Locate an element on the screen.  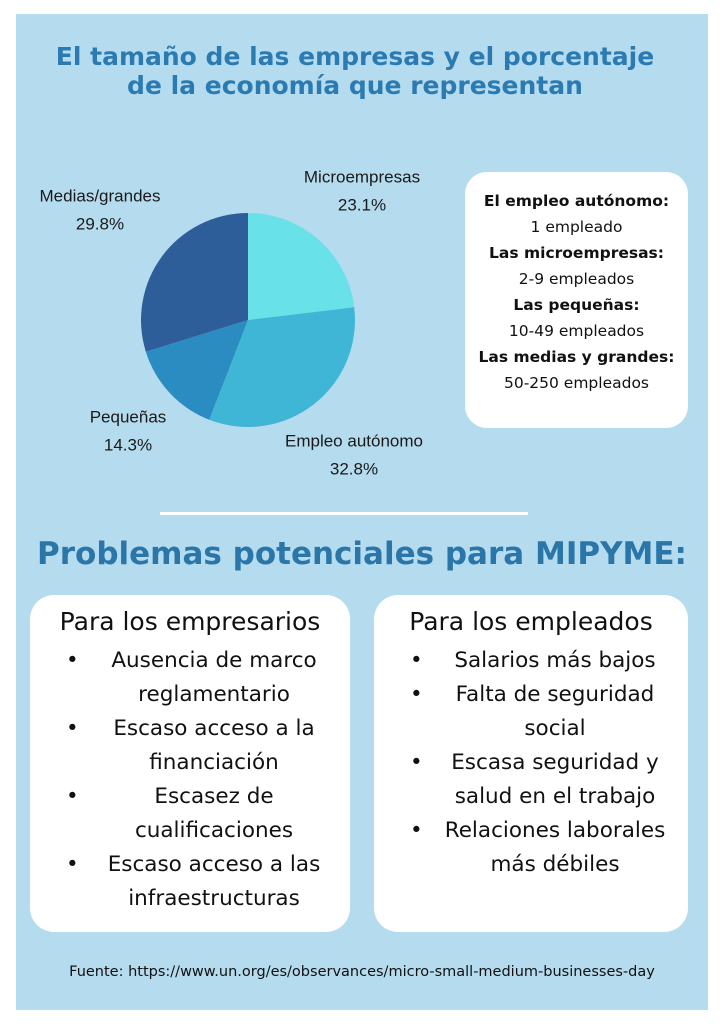
definition-desc: 10-49 empleados is located at coordinates (576, 331).